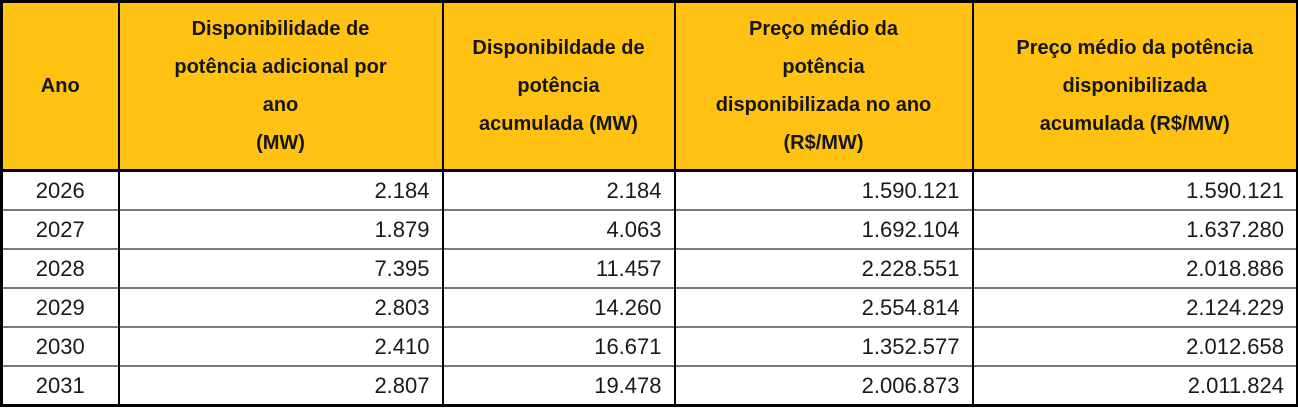 The image size is (1298, 409). What do you see at coordinates (1134, 346) in the screenshot?
I see `cell-preco-acumulada: 2.012.658` at bounding box center [1134, 346].